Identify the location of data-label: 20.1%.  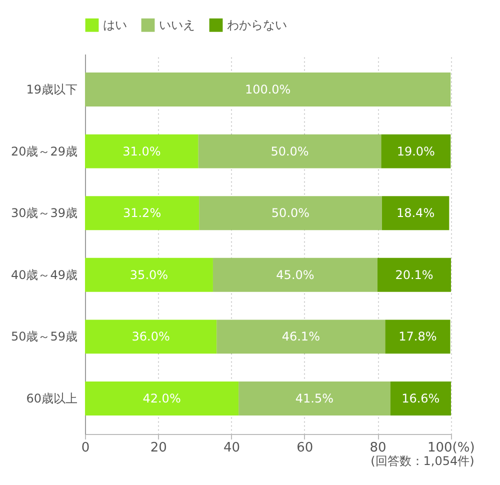
(414, 275).